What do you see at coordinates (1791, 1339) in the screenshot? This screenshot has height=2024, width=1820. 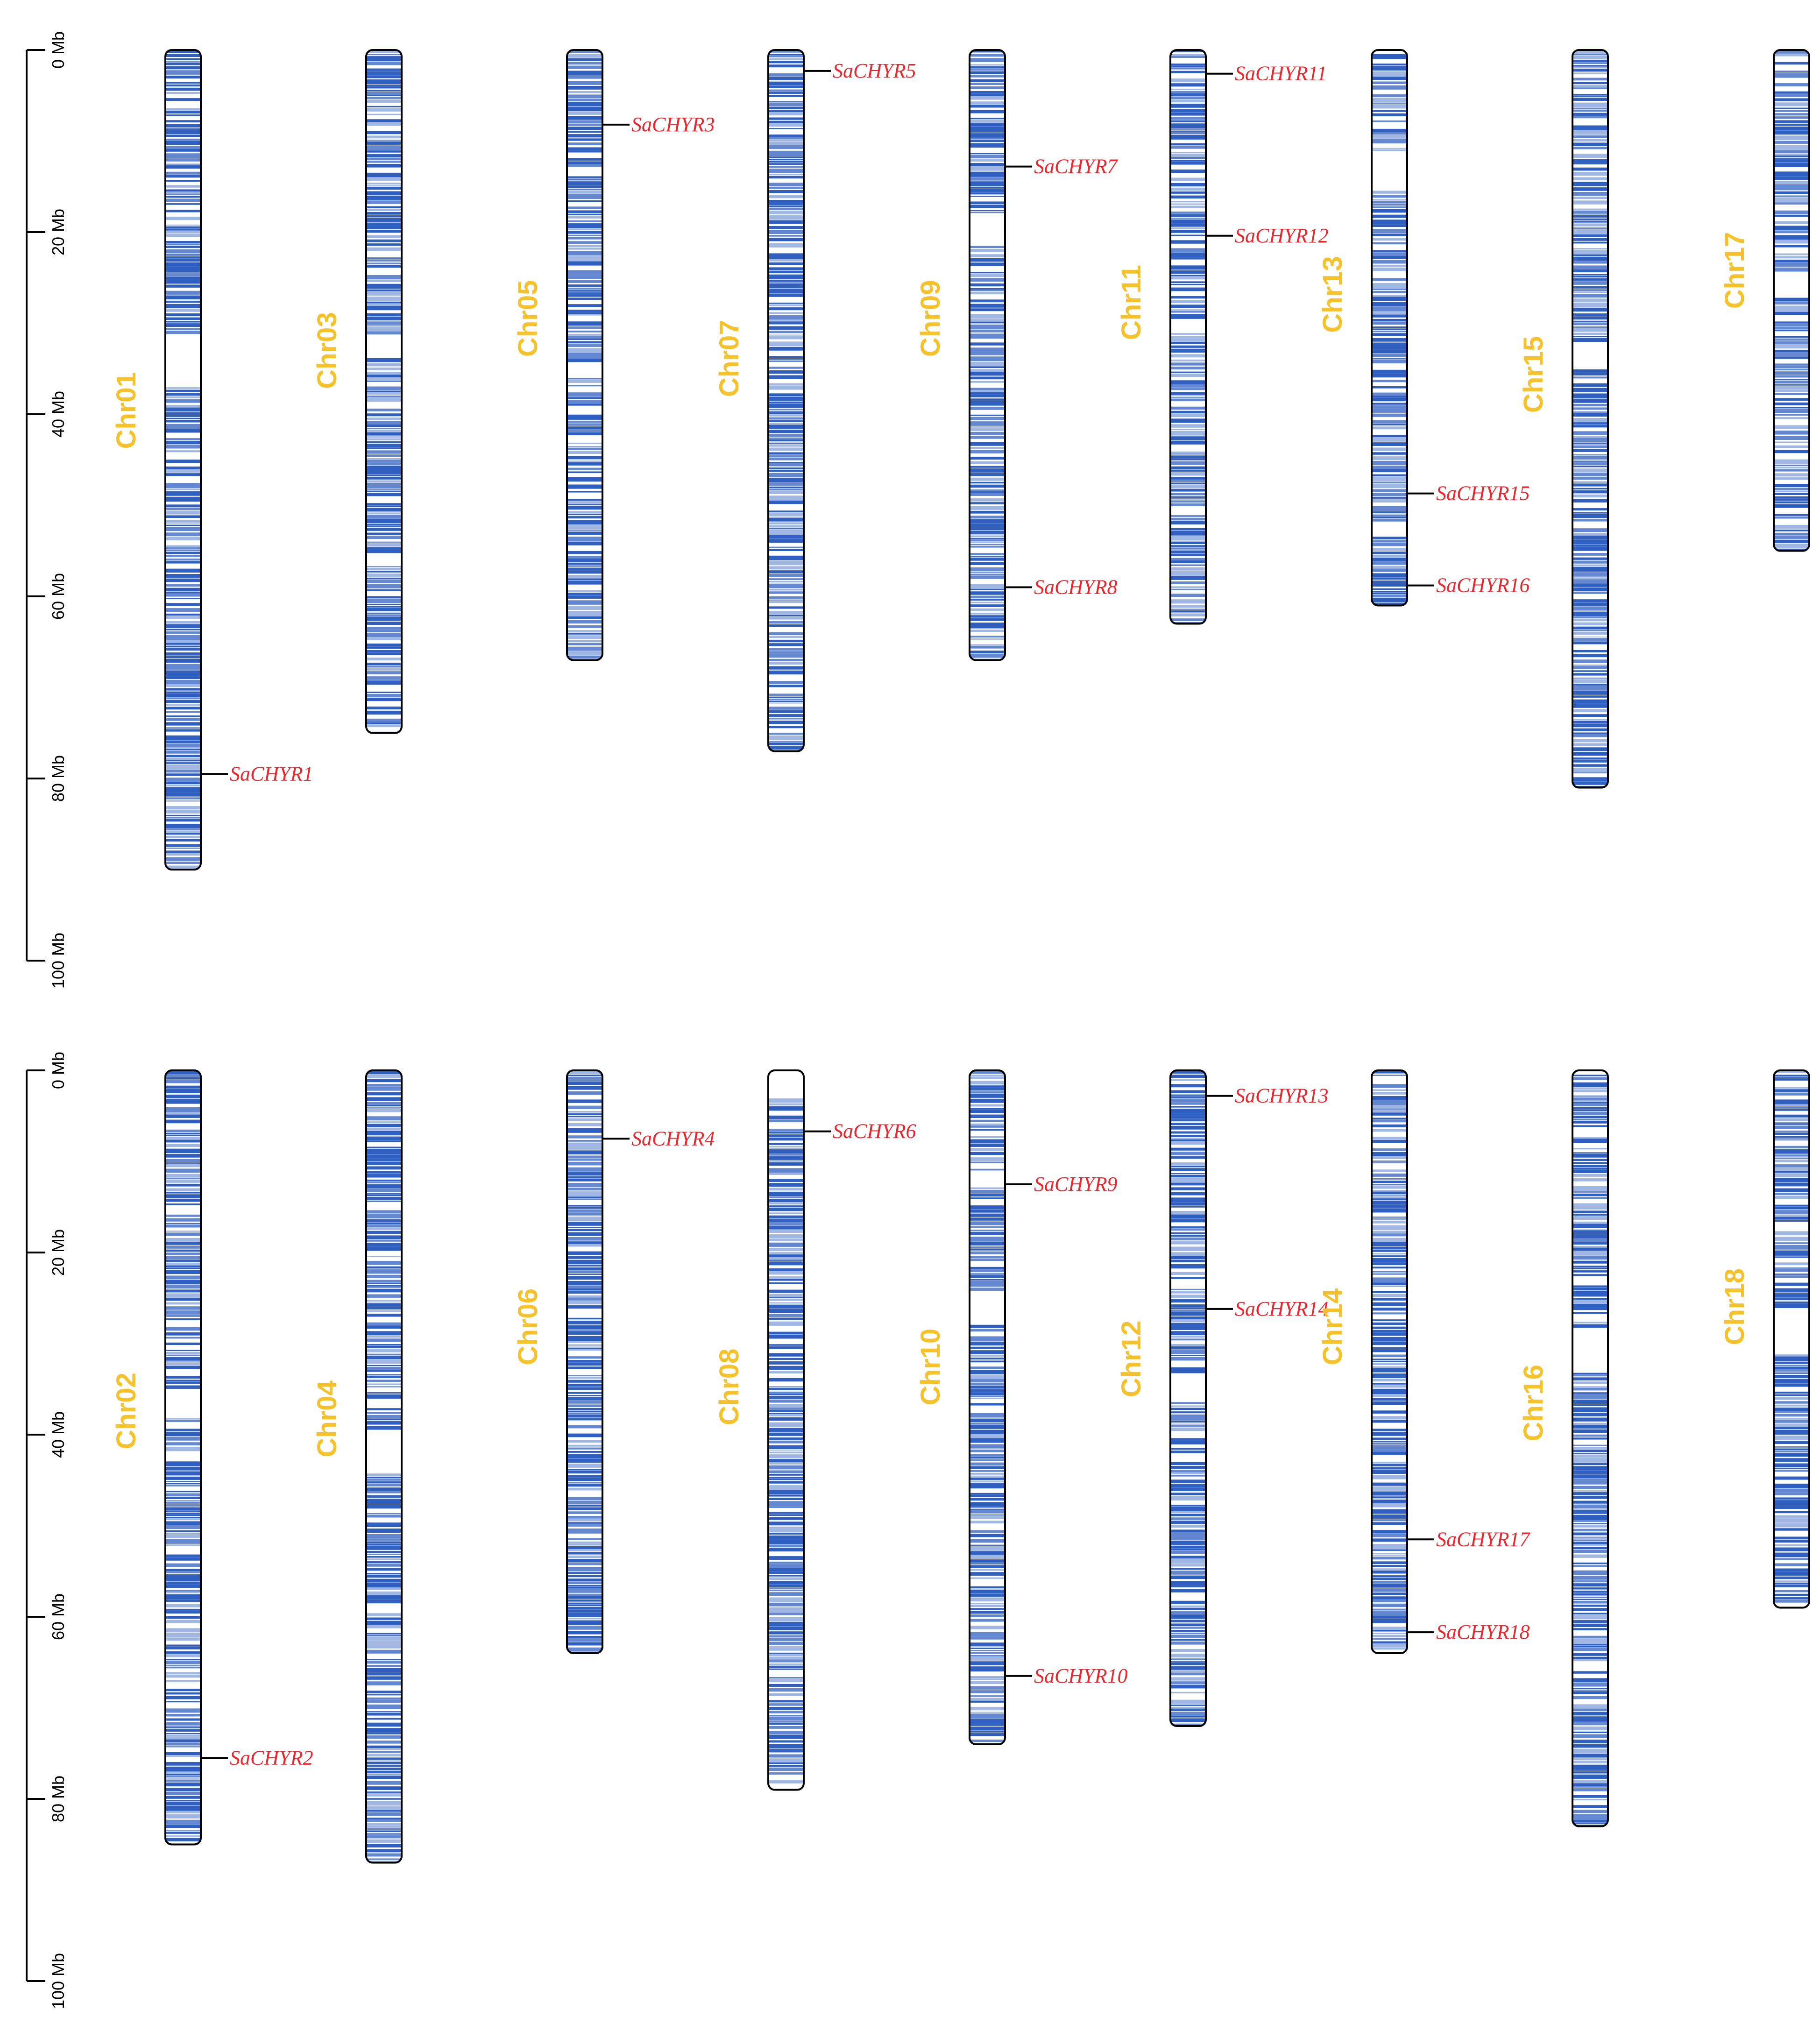 I see `chromosome-bands` at bounding box center [1791, 1339].